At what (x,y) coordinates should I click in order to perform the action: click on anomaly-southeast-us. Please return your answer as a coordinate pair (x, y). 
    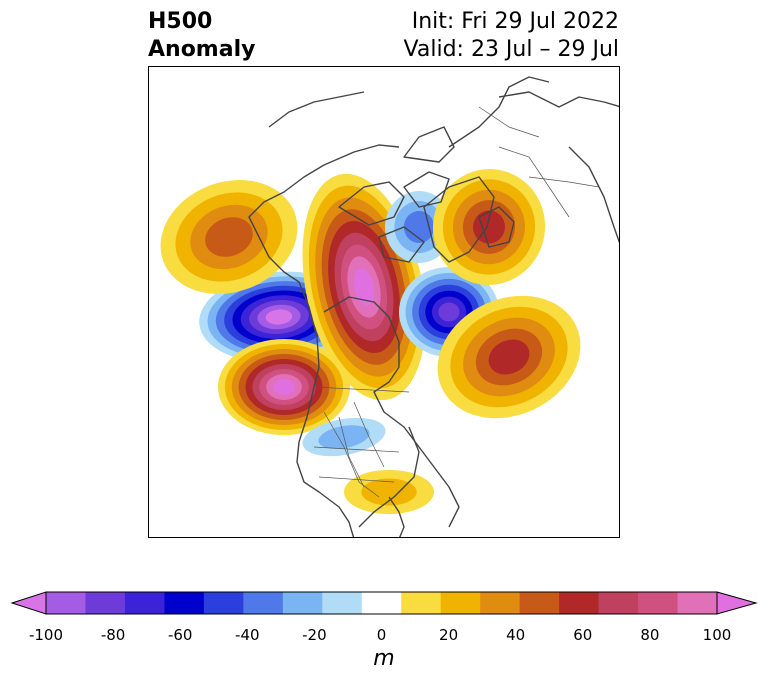
    Looking at the image, I should click on (389, 492).